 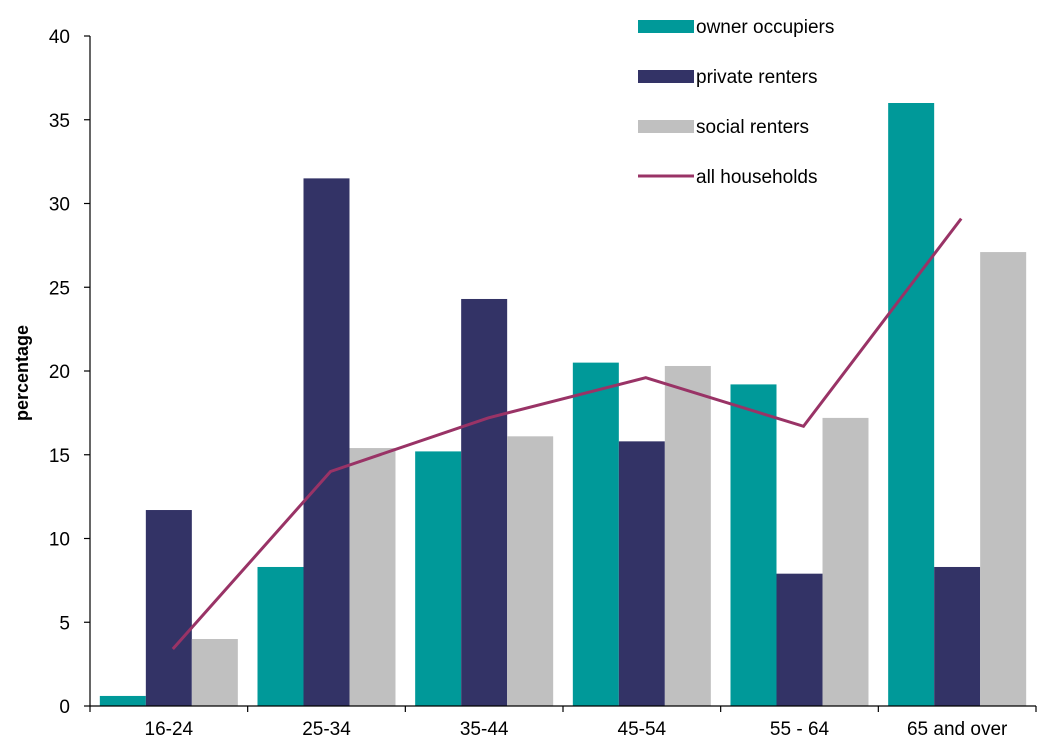 What do you see at coordinates (326, 729) in the screenshot?
I see `x-tick-label: 25-34` at bounding box center [326, 729].